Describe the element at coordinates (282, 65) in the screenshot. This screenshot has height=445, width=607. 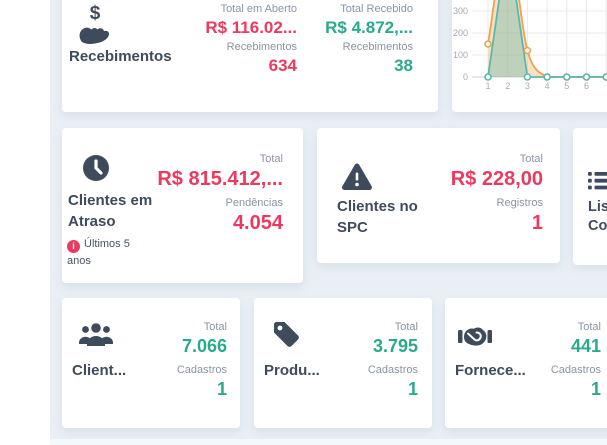
I see `stat-value: 634` at that location.